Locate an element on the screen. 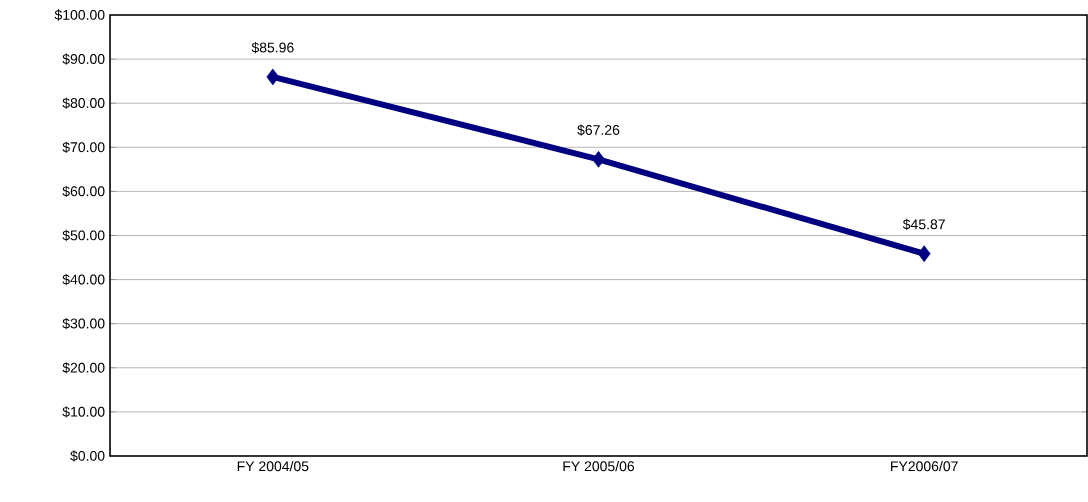 The image size is (1088, 502). x-tick-label: FY2006/07 is located at coordinates (924, 466).